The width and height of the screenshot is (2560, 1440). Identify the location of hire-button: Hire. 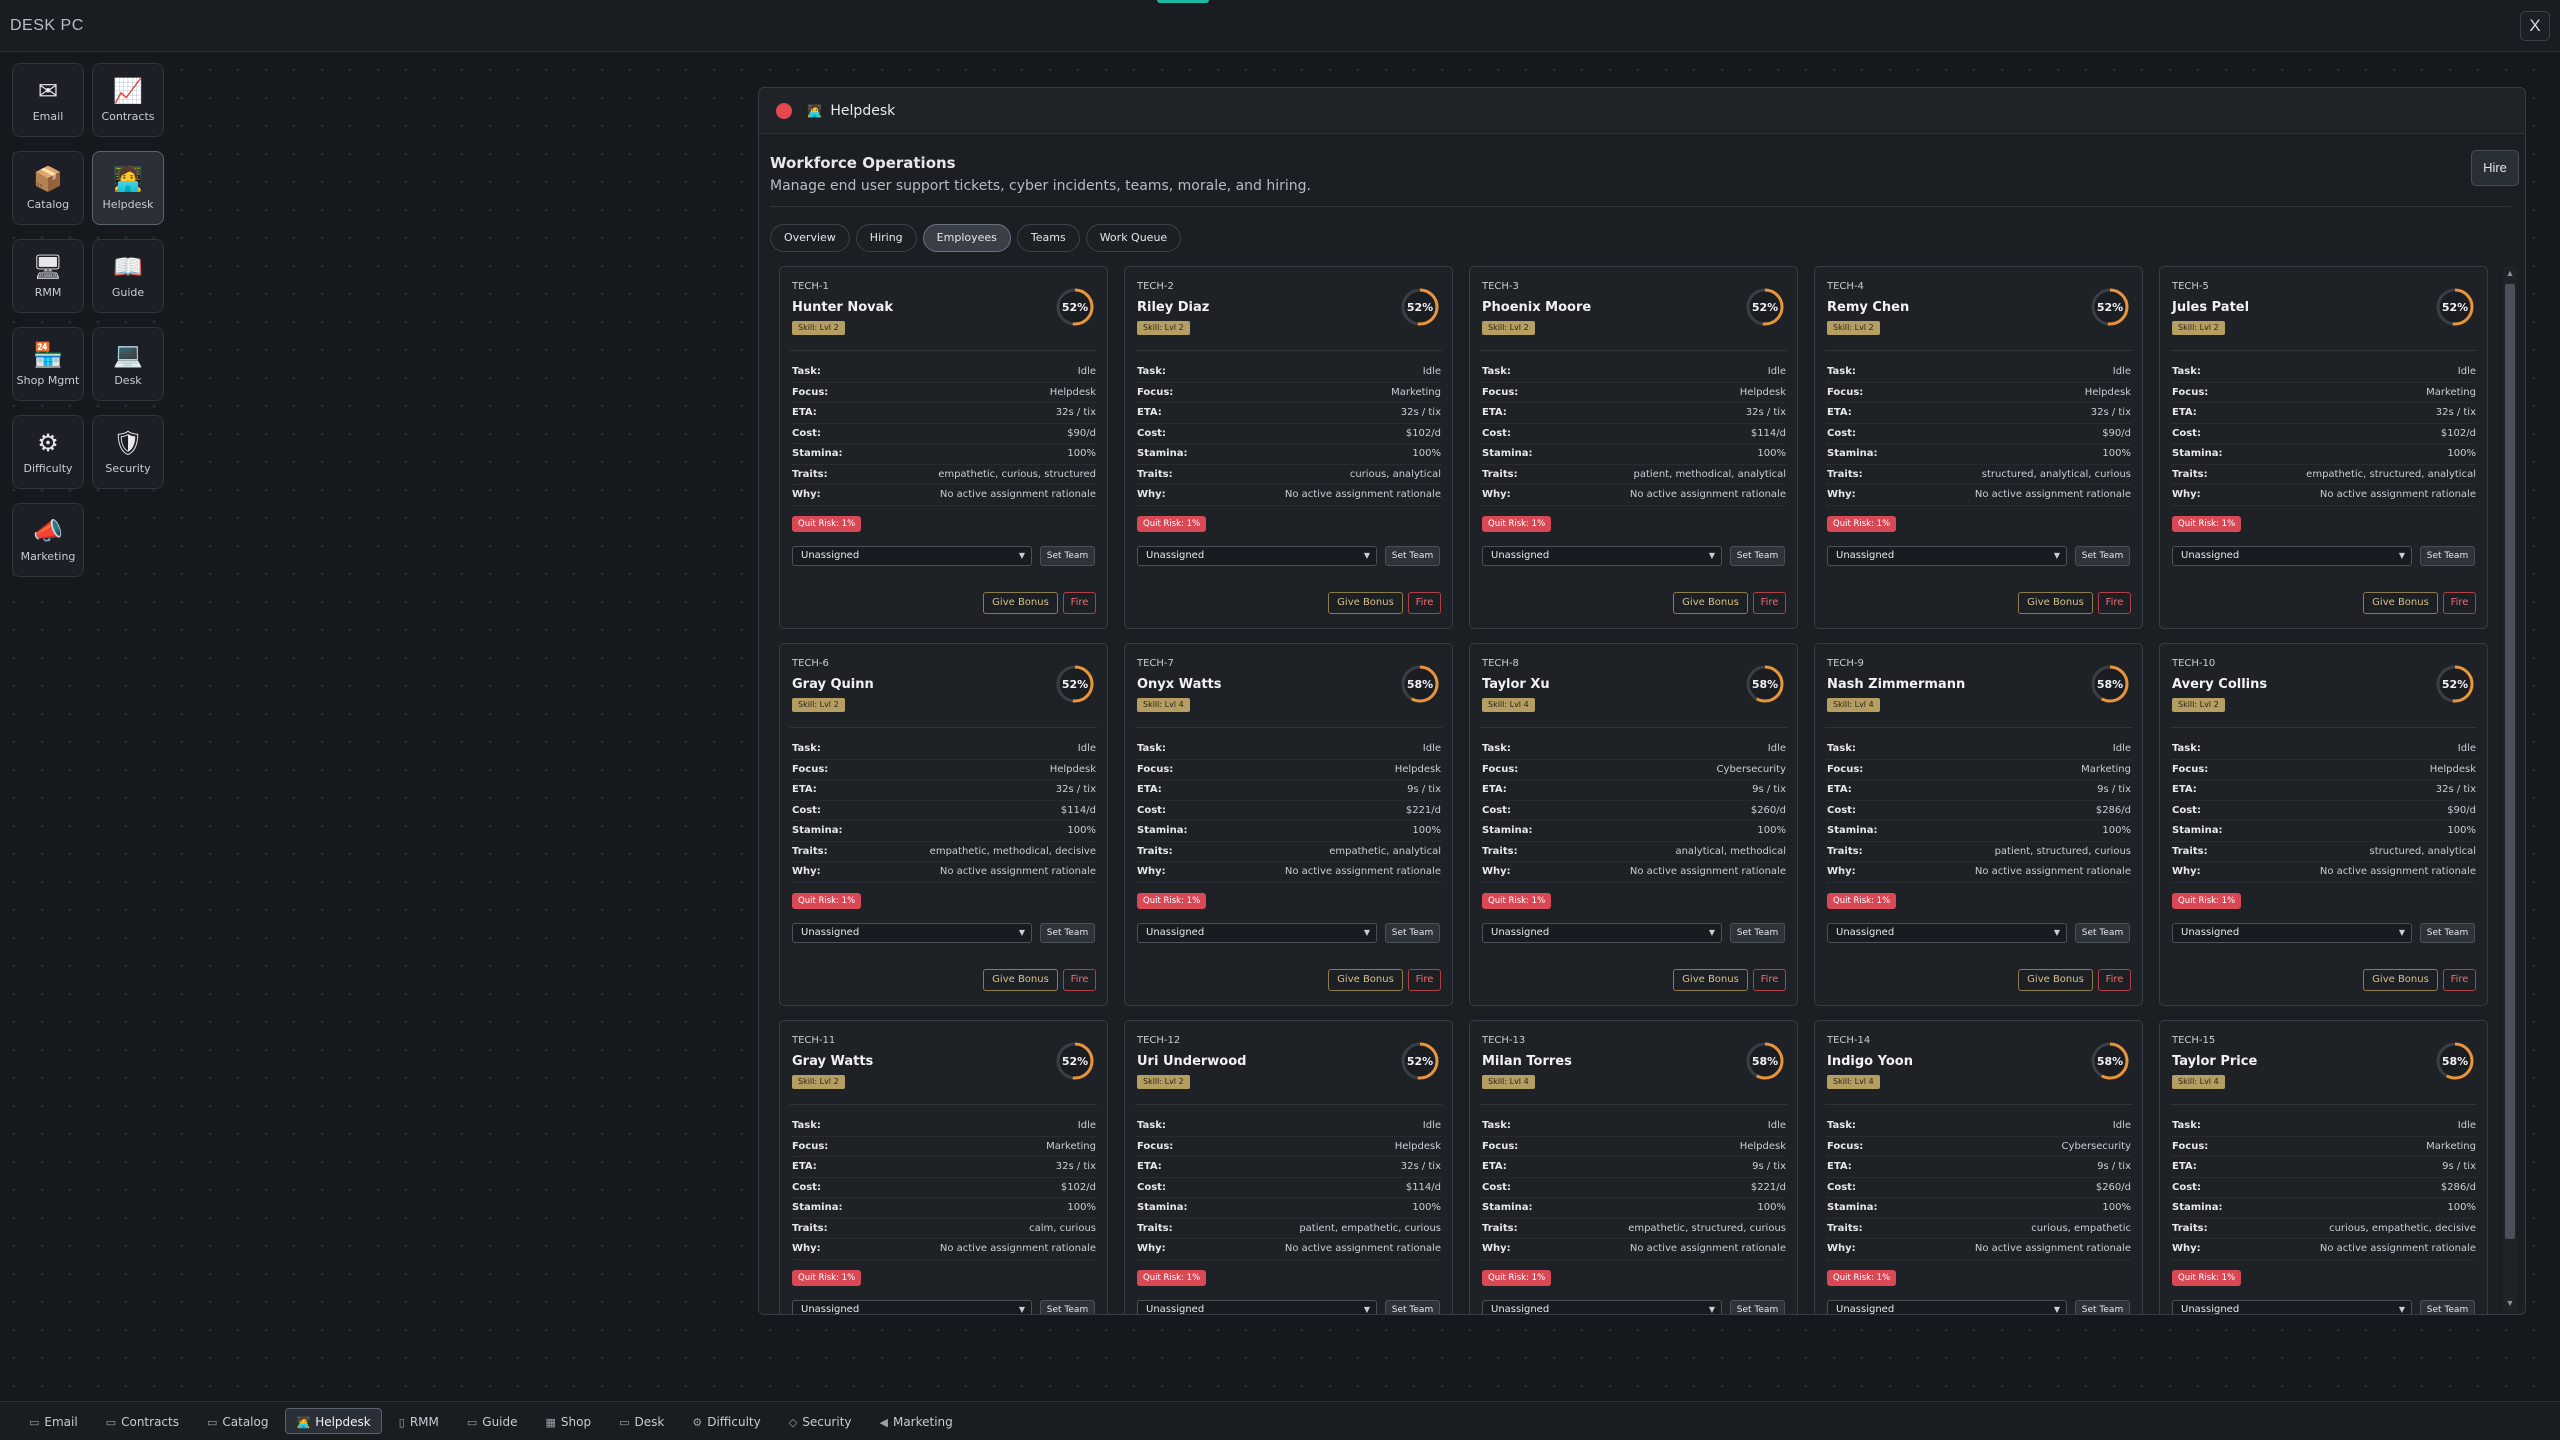
(2495, 168).